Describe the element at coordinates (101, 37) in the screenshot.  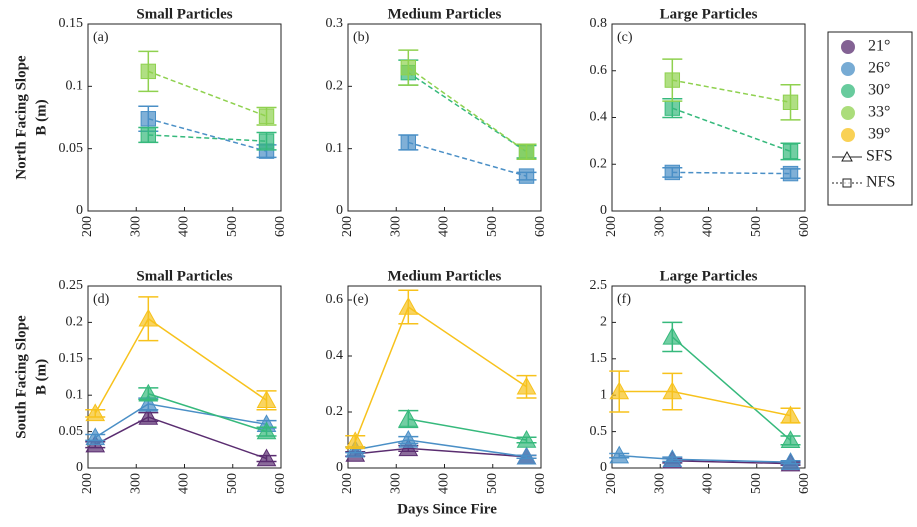
I see `panel-label: (a)` at that location.